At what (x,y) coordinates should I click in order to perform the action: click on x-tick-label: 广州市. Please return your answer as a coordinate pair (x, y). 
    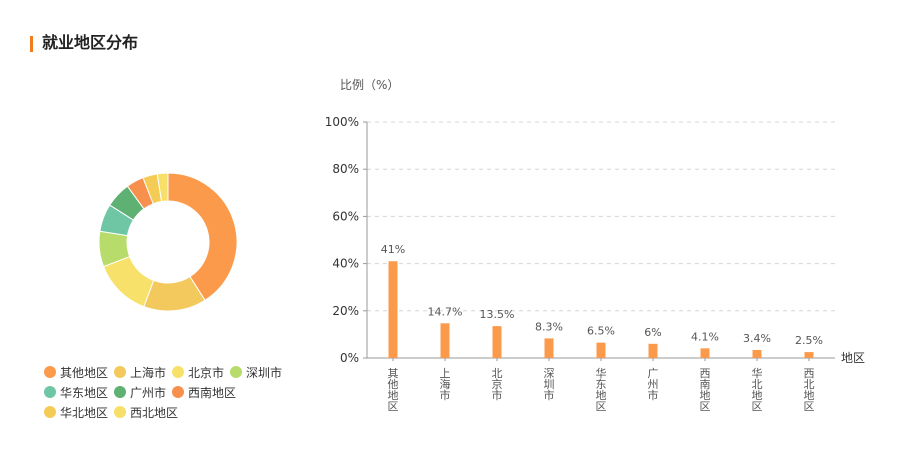
    Looking at the image, I should click on (653, 384).